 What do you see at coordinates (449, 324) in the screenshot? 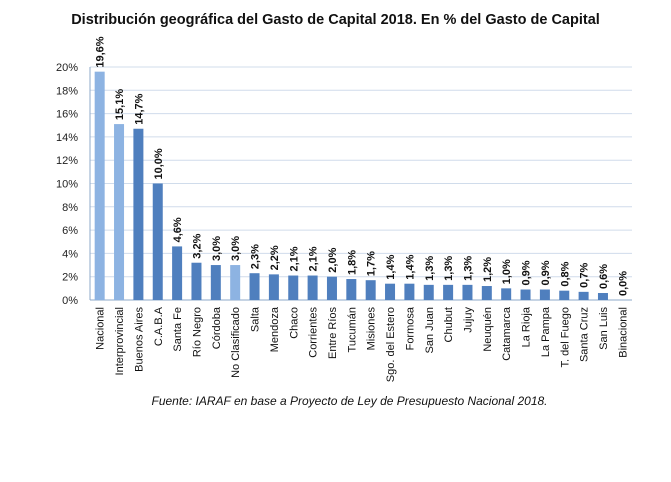
I see `x-tick-label: Chubut` at bounding box center [449, 324].